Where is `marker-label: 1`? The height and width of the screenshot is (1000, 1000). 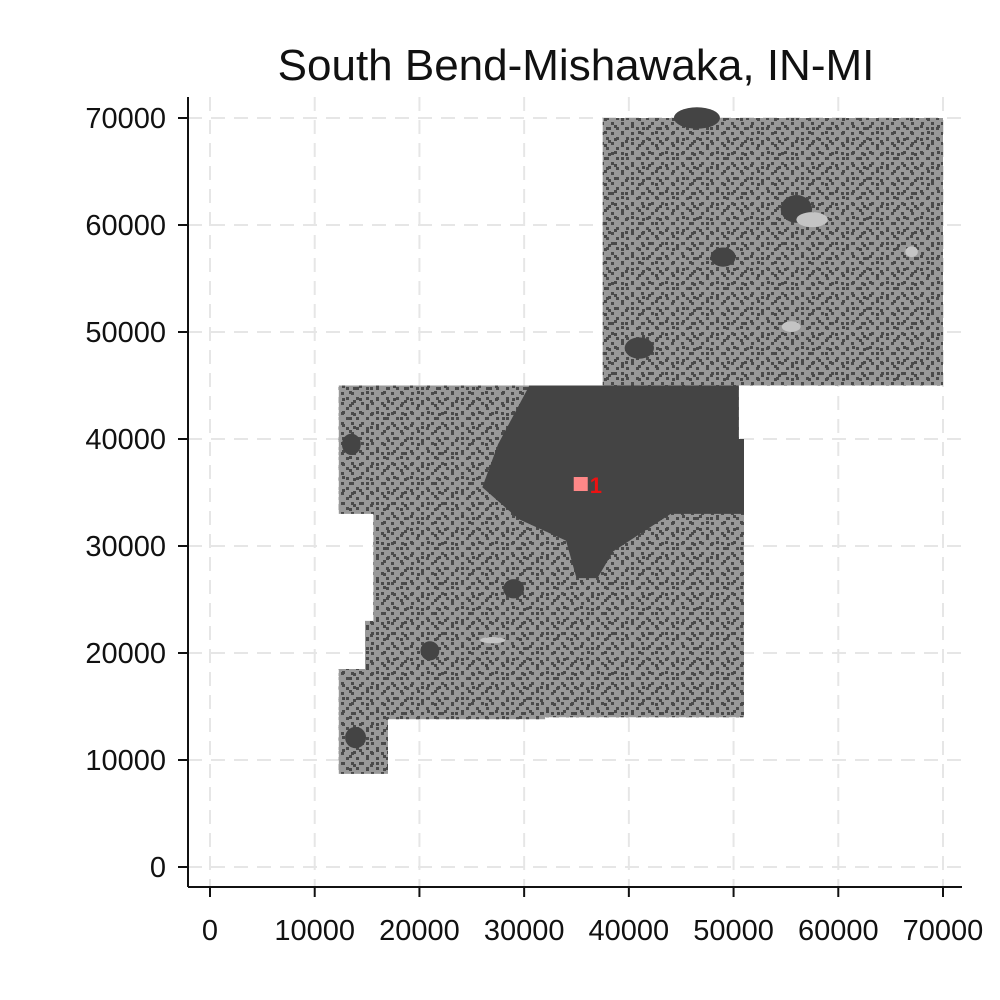
marker-label: 1 is located at coordinates (596, 485).